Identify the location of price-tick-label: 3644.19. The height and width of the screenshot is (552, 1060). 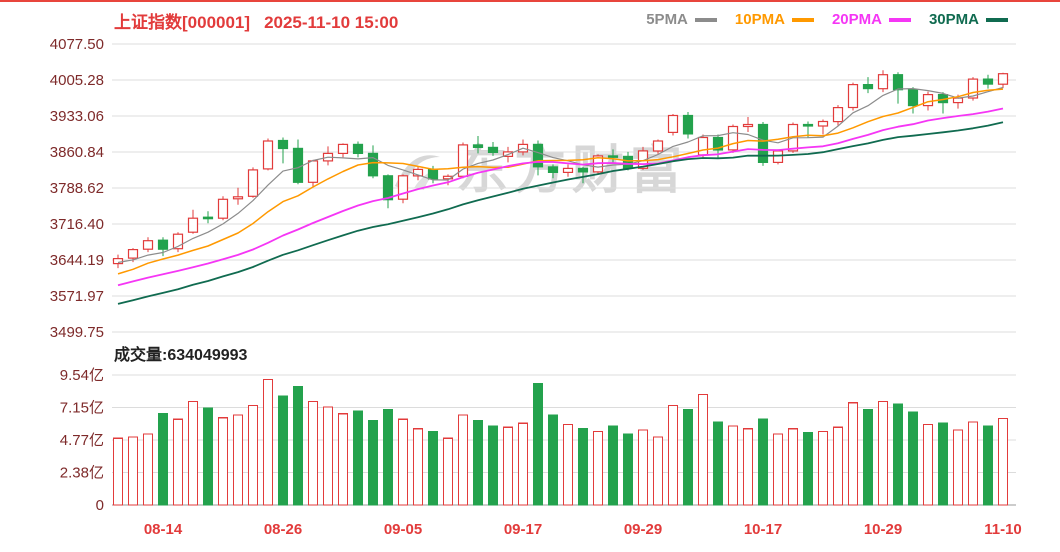
(77, 260).